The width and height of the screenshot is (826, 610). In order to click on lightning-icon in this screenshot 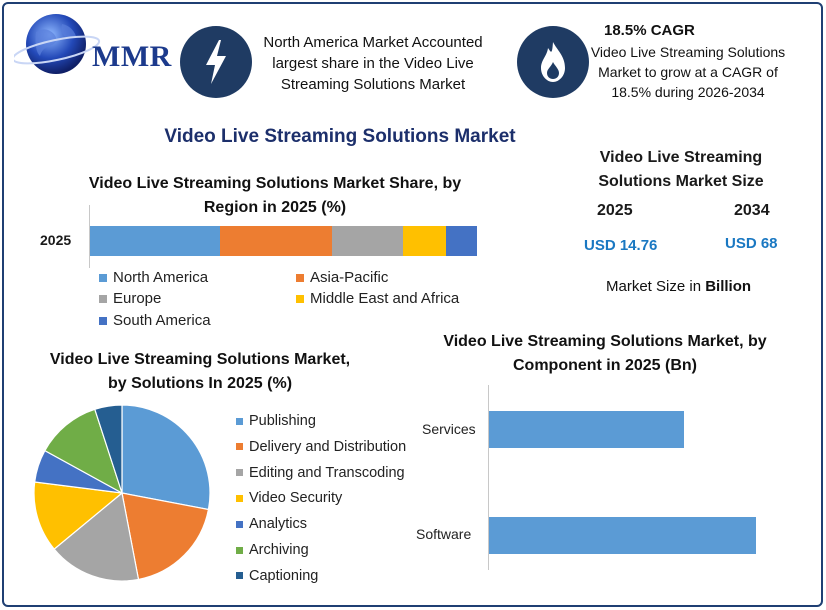, I will do `click(216, 62)`.